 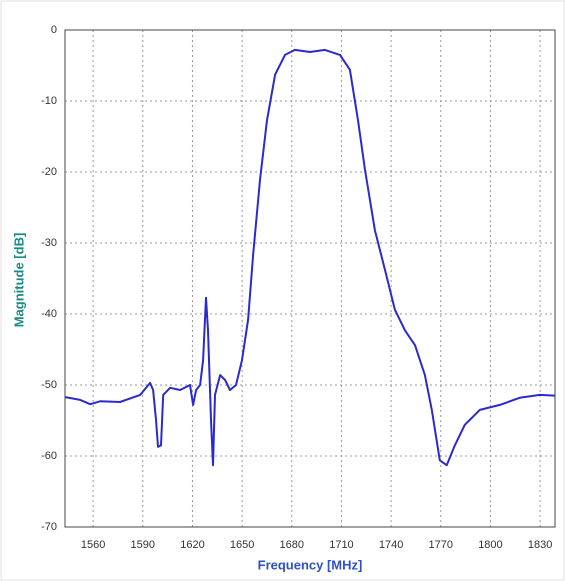 I want to click on x-tick-label: 1680, so click(x=292, y=545).